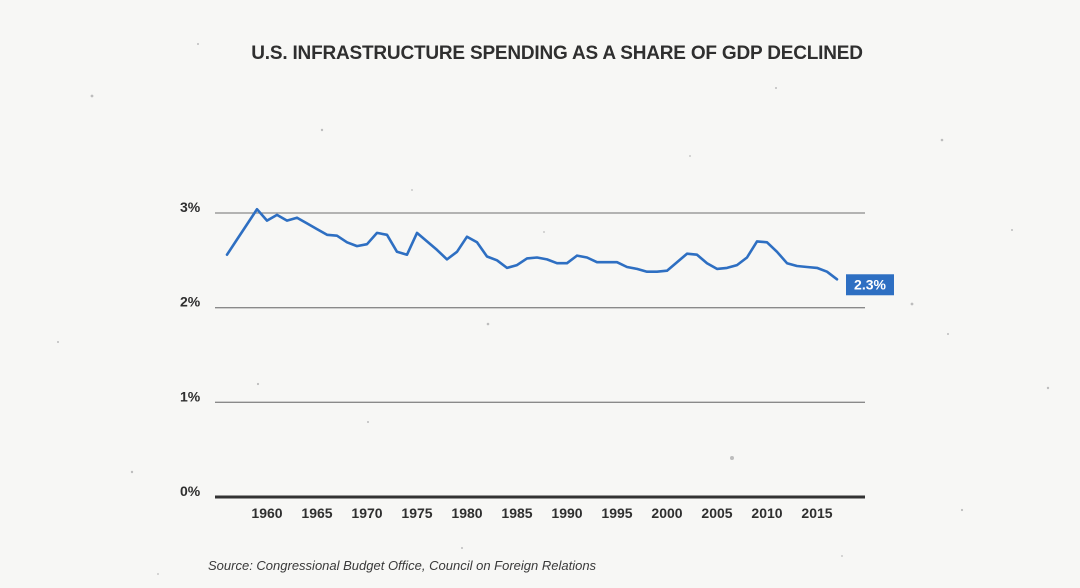 This screenshot has height=588, width=1080. I want to click on end-value-label: 2.3%, so click(870, 284).